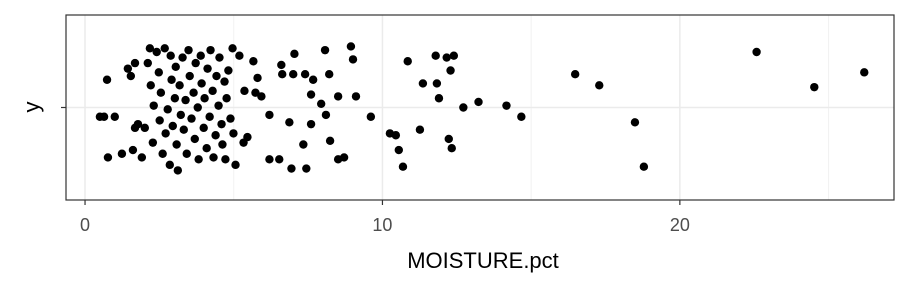  What do you see at coordinates (382, 225) in the screenshot?
I see `x-tick-label: 10` at bounding box center [382, 225].